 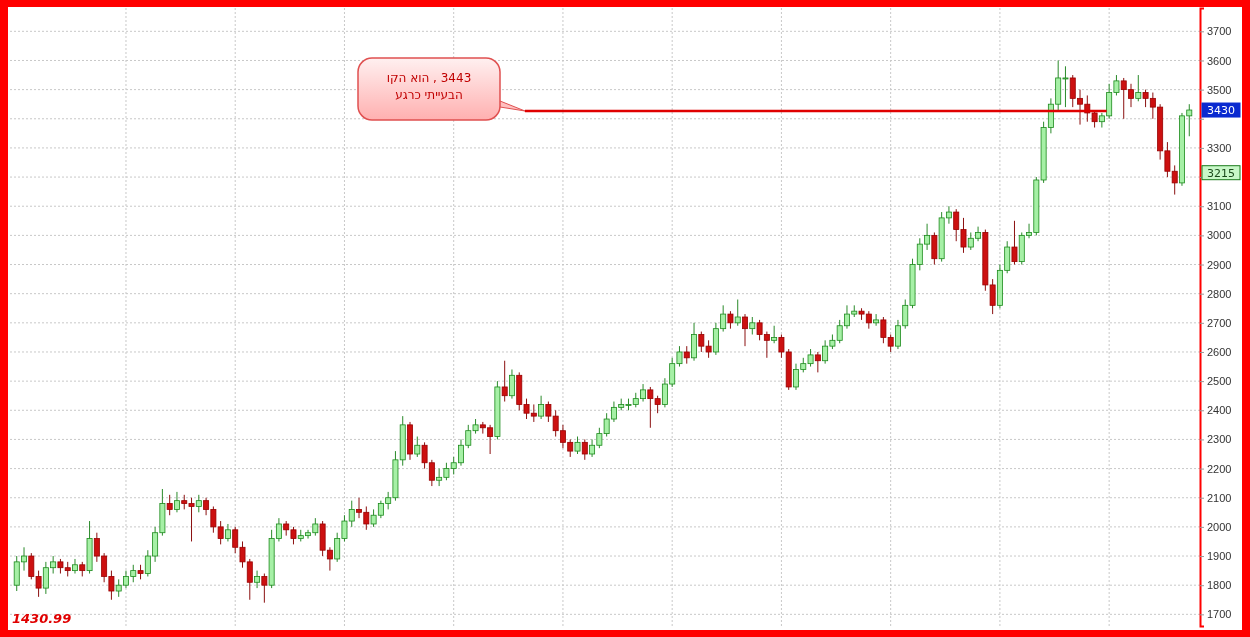 What do you see at coordinates (1219, 556) in the screenshot?
I see `y-tick-label: 1900` at bounding box center [1219, 556].